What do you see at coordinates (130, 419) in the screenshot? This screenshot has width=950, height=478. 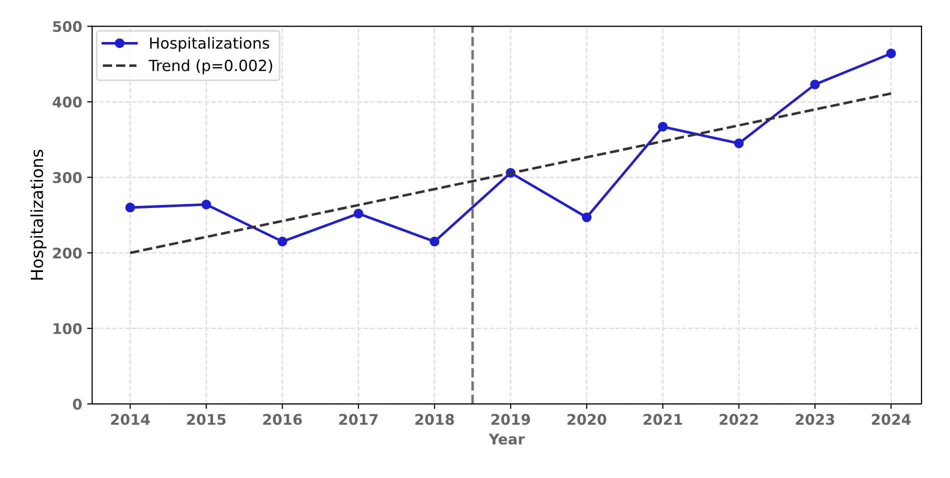 I see `x-tick-label: 2014` at bounding box center [130, 419].